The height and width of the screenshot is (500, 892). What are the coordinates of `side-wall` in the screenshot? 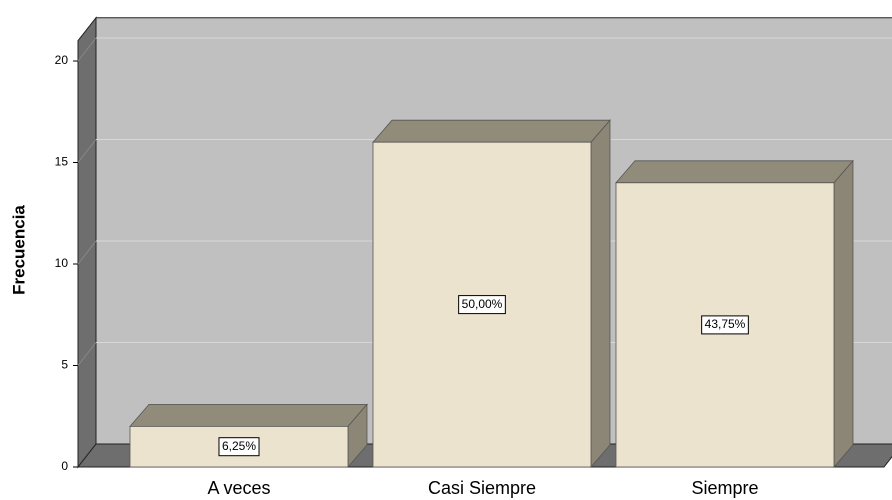 It's located at (87, 242).